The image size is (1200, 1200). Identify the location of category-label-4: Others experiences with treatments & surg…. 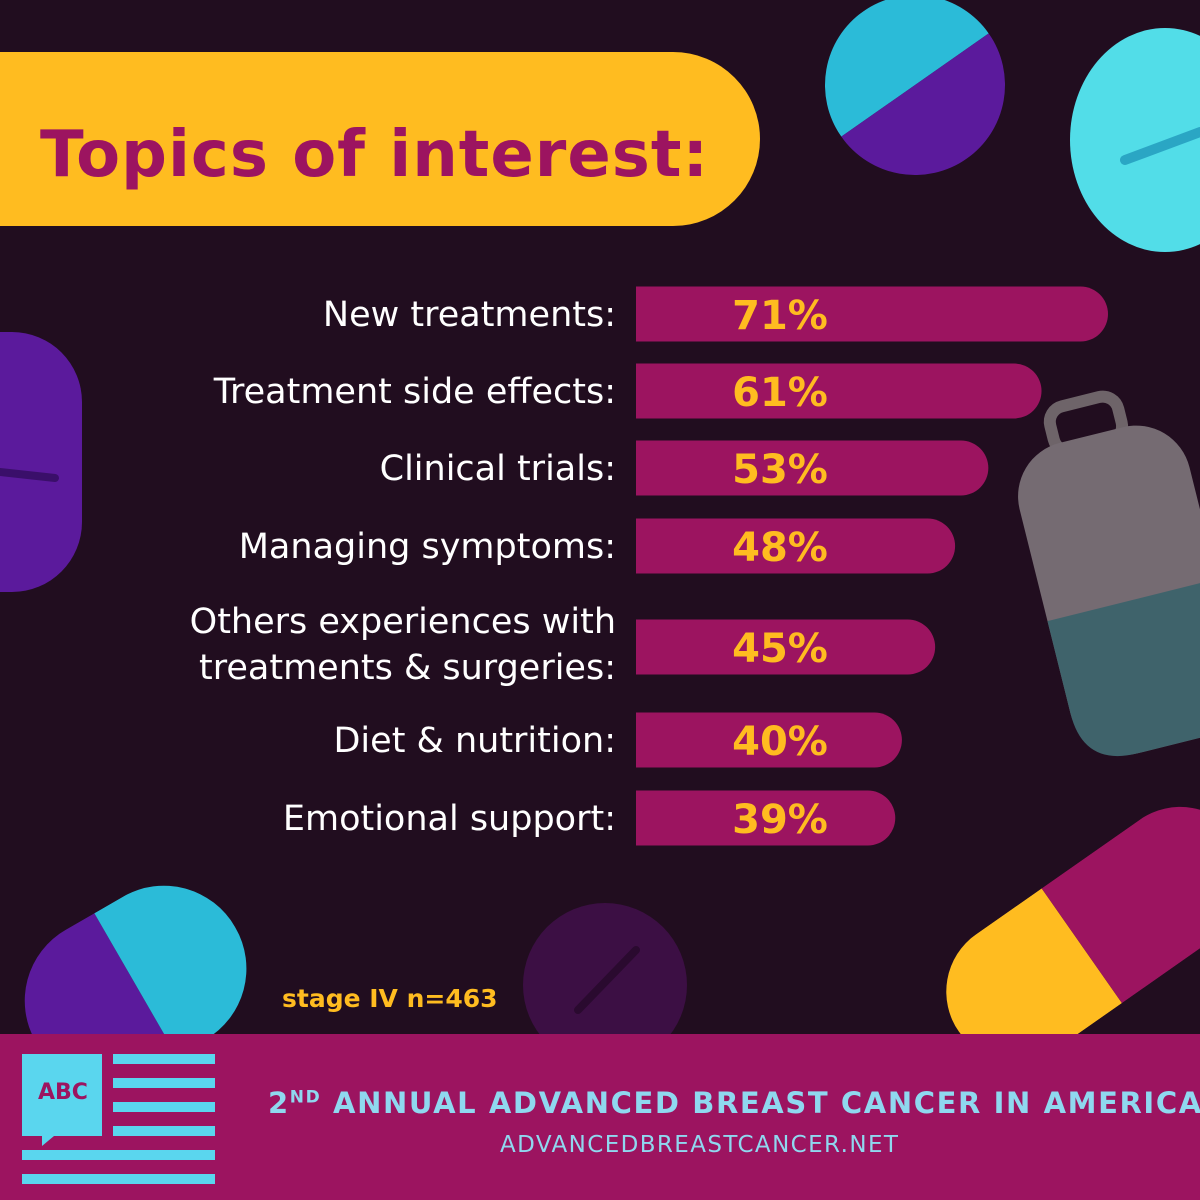
(403, 645).